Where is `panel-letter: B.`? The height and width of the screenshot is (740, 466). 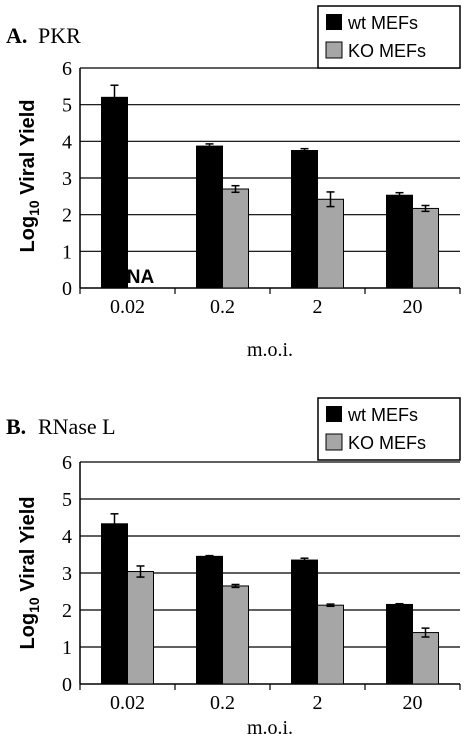
panel-letter: B. is located at coordinates (16, 426).